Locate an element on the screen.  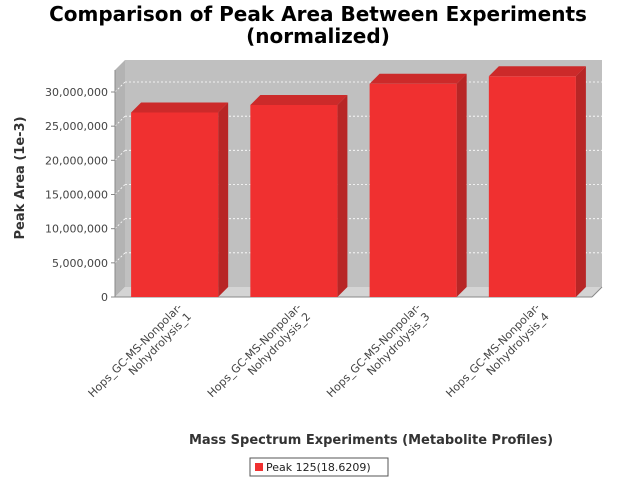
y-tick-label: 30,000,000 is located at coordinates (76, 92).